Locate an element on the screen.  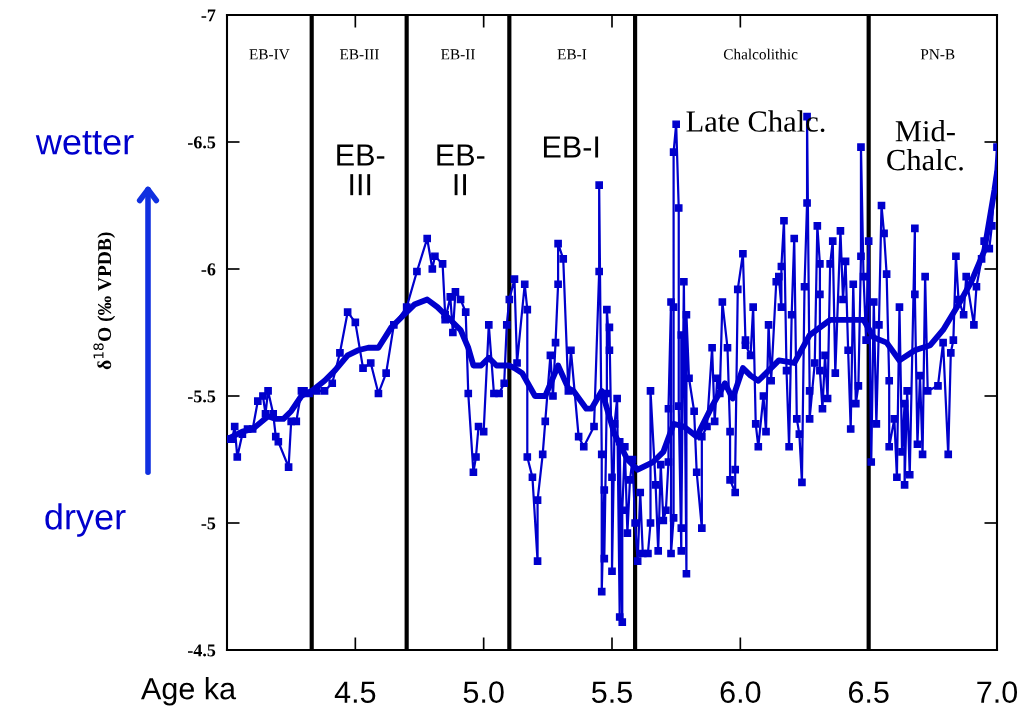
y-axis-title: δ$^{18}$O (‰ VPDB) is located at coordinates (104, 301).